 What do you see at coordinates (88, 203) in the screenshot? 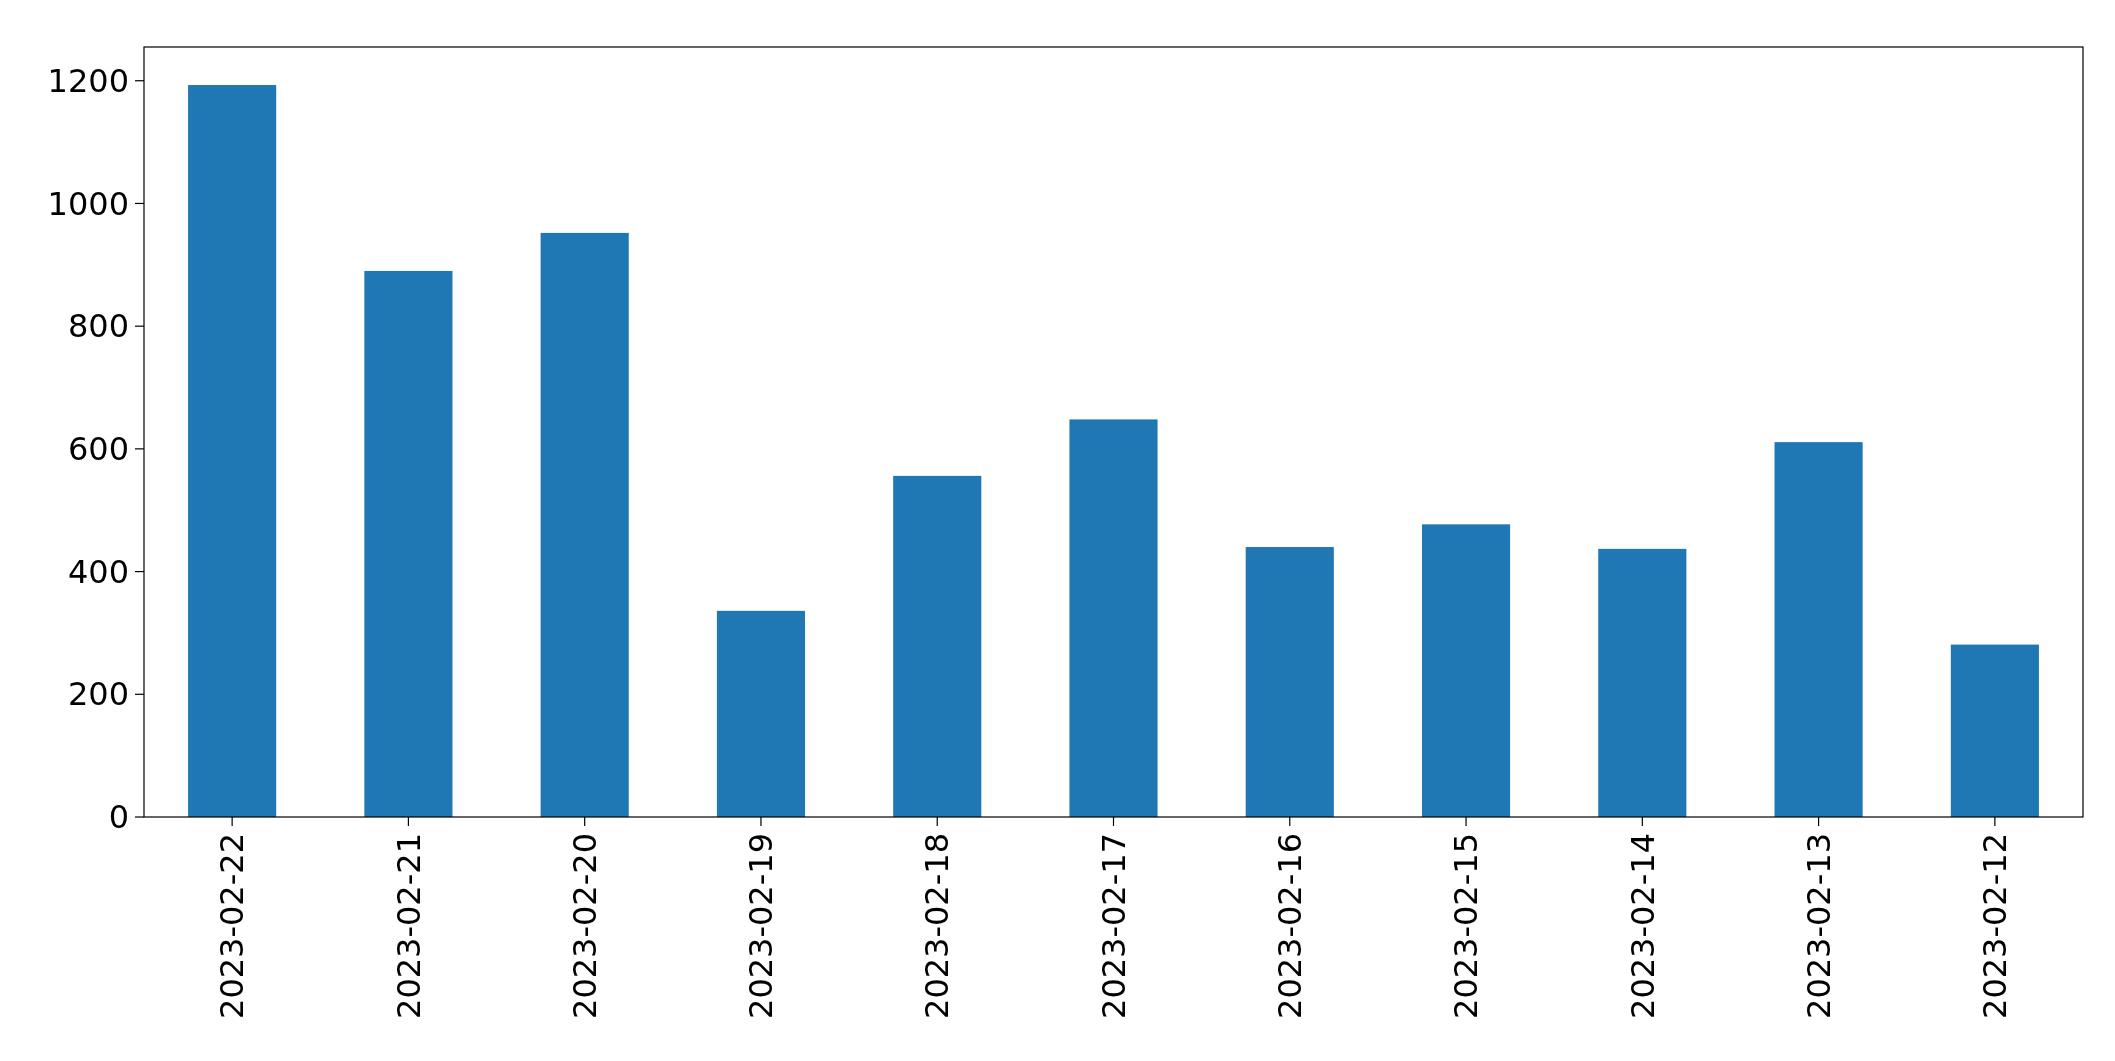
I see `y-tick-label: 1000` at bounding box center [88, 203].